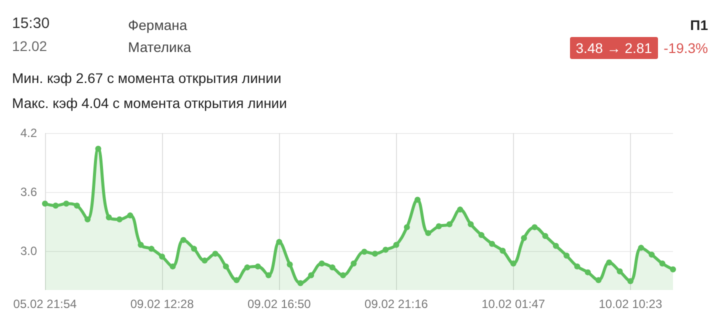 This screenshot has width=720, height=327. I want to click on text: Мин. кэф 2.67 с момента открытия линии, so click(147, 78).